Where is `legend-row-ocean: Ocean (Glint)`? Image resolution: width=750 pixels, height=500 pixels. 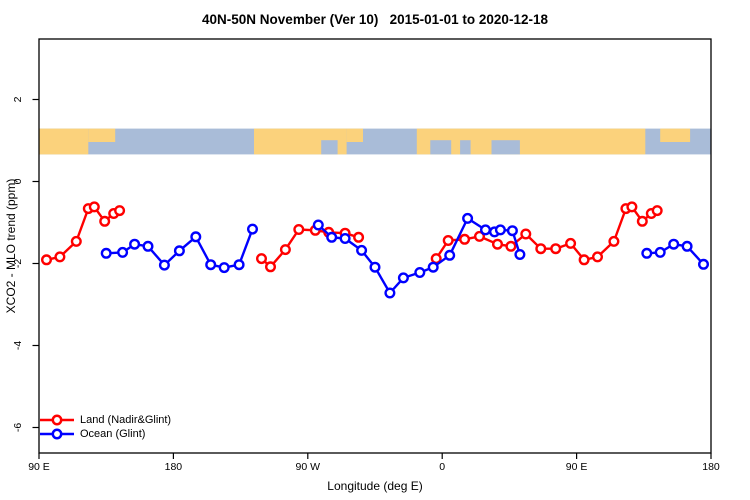 legend-row-ocean: Ocean (Glint) is located at coordinates (105, 434).